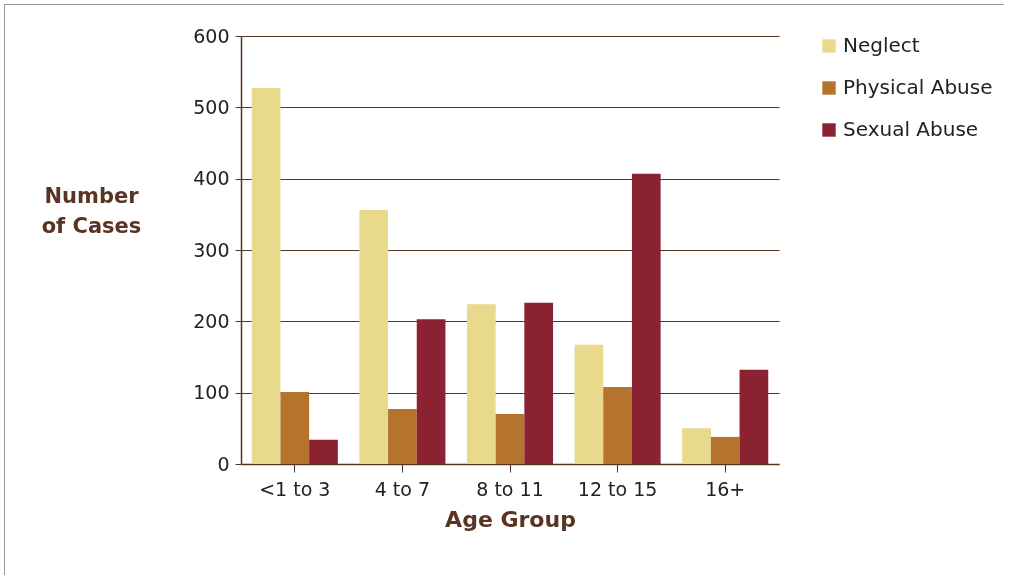 The image size is (1010, 581). Describe the element at coordinates (211, 35) in the screenshot. I see `y-tick-label: 600` at that location.